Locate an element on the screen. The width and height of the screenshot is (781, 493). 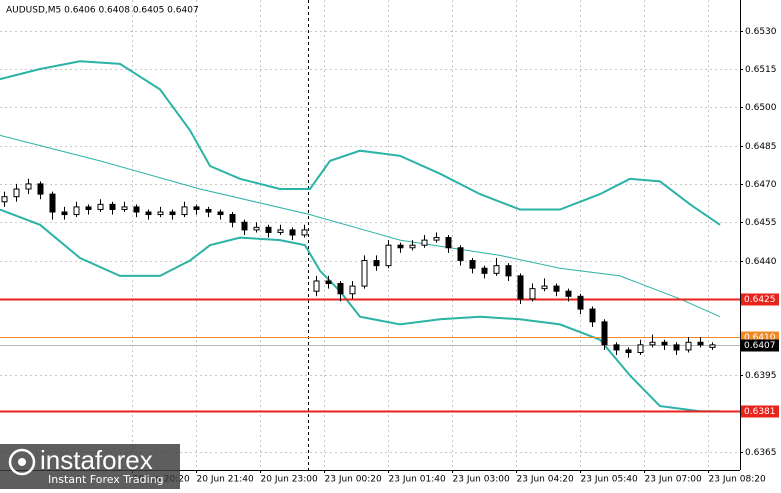
y-tick-label: 0.6395 is located at coordinates (761, 376).